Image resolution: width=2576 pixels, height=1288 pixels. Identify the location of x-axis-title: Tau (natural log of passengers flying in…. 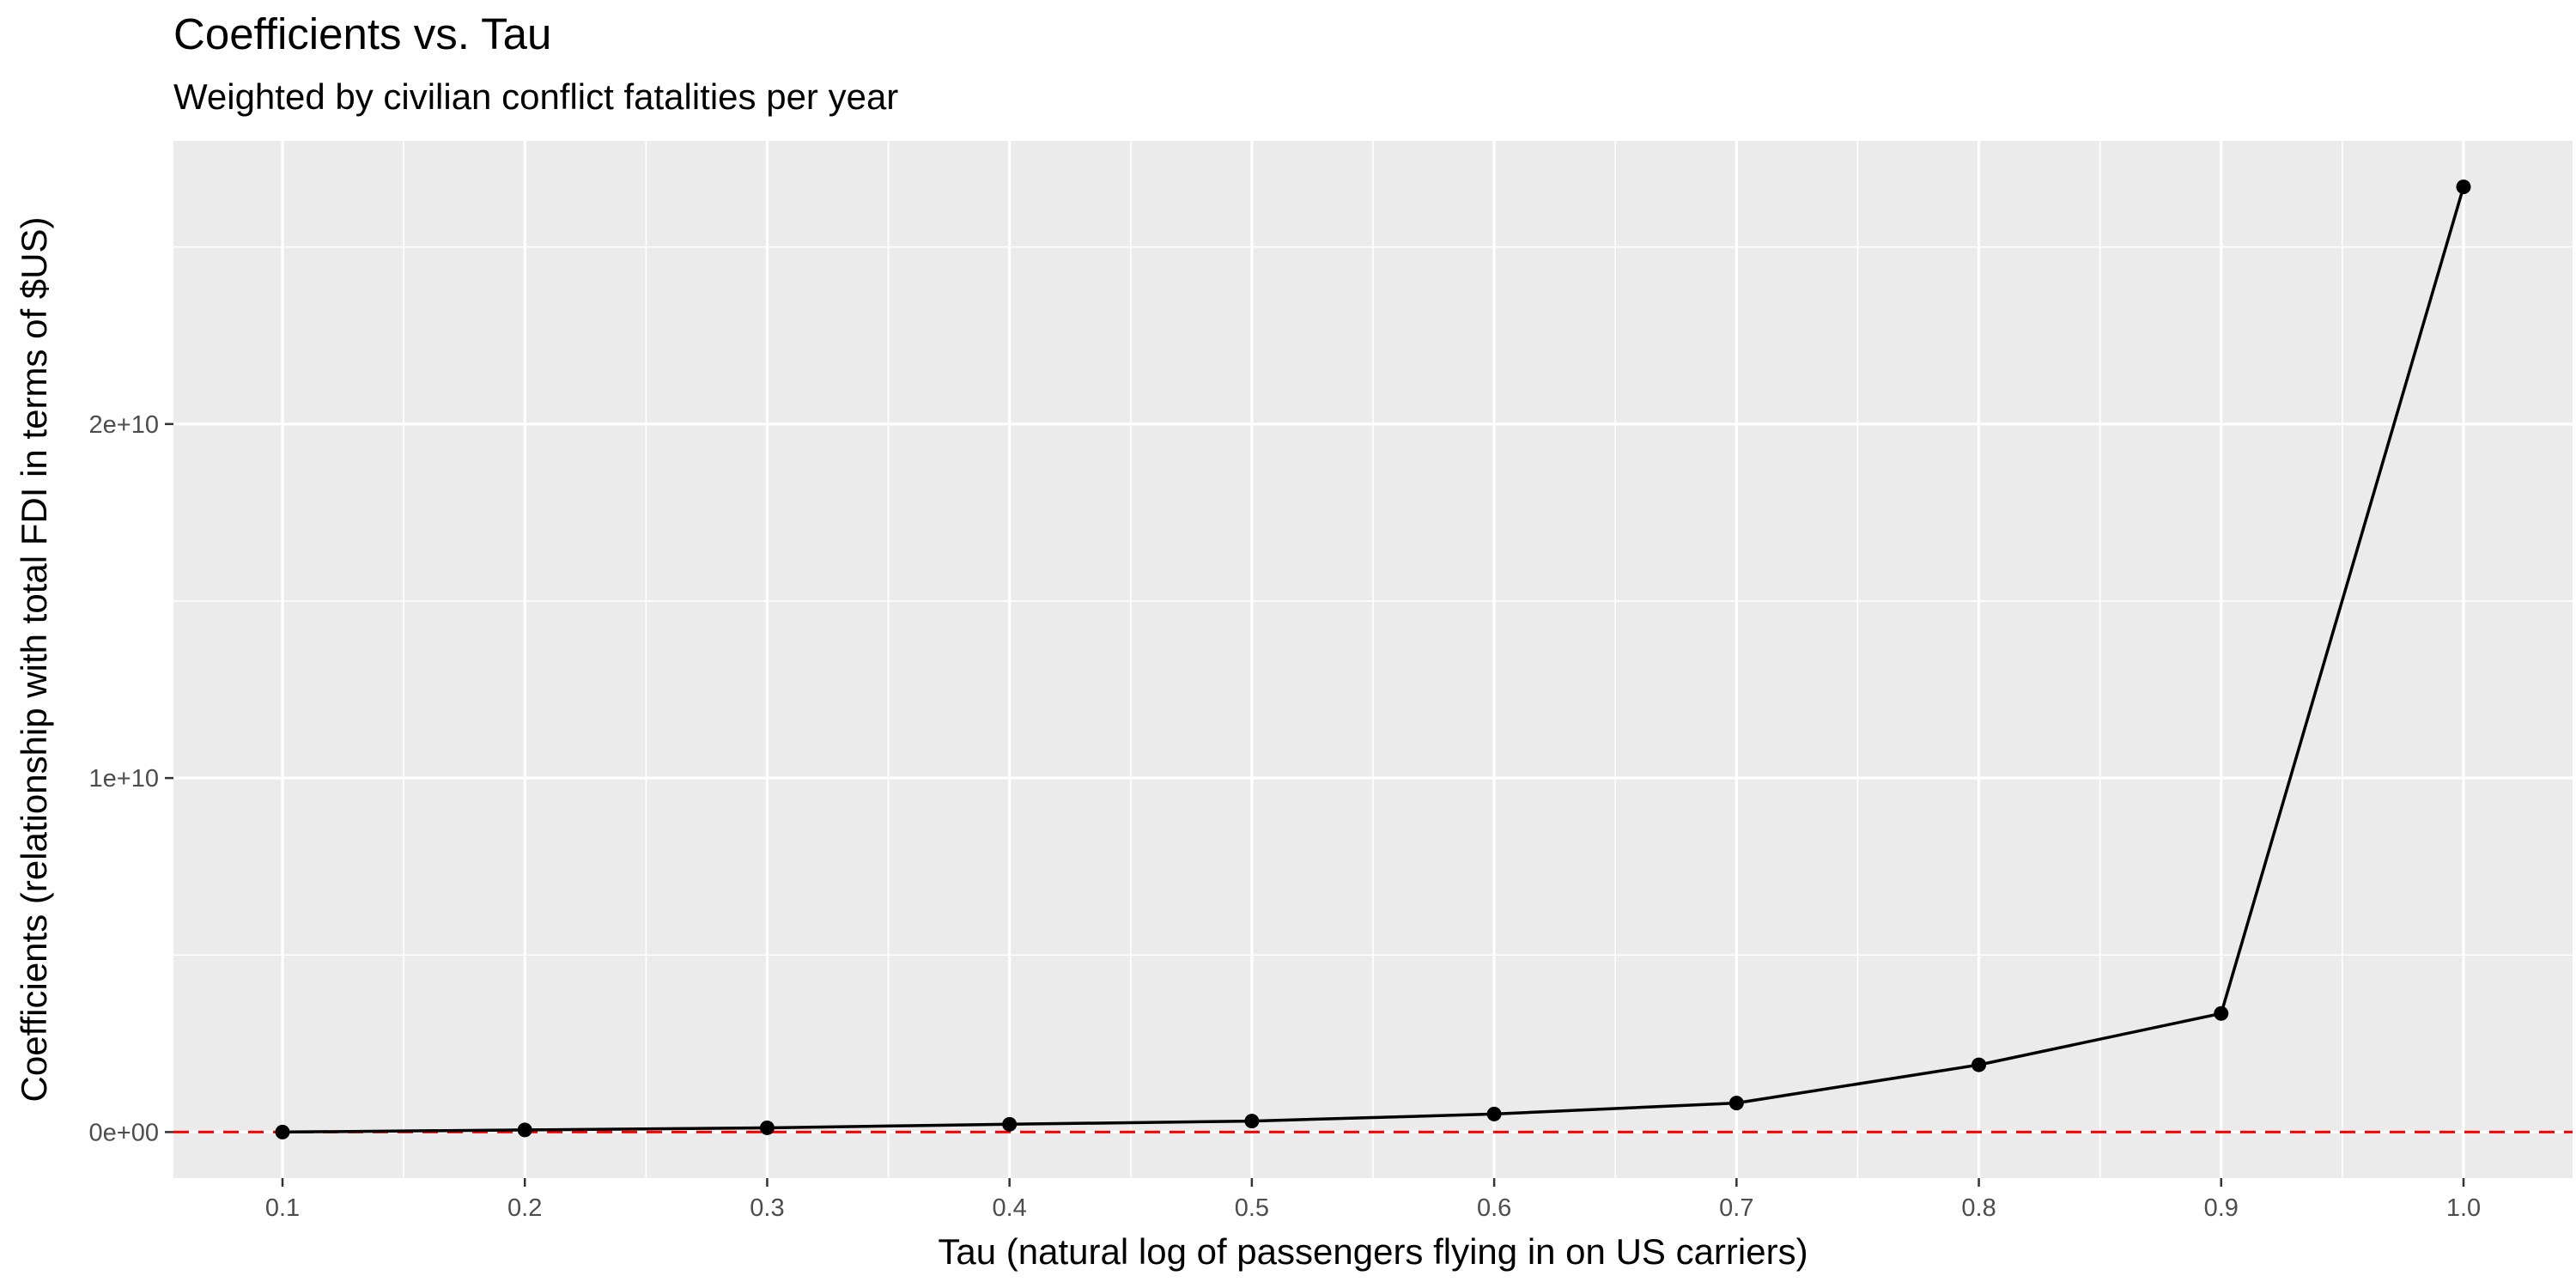
(1372, 1251).